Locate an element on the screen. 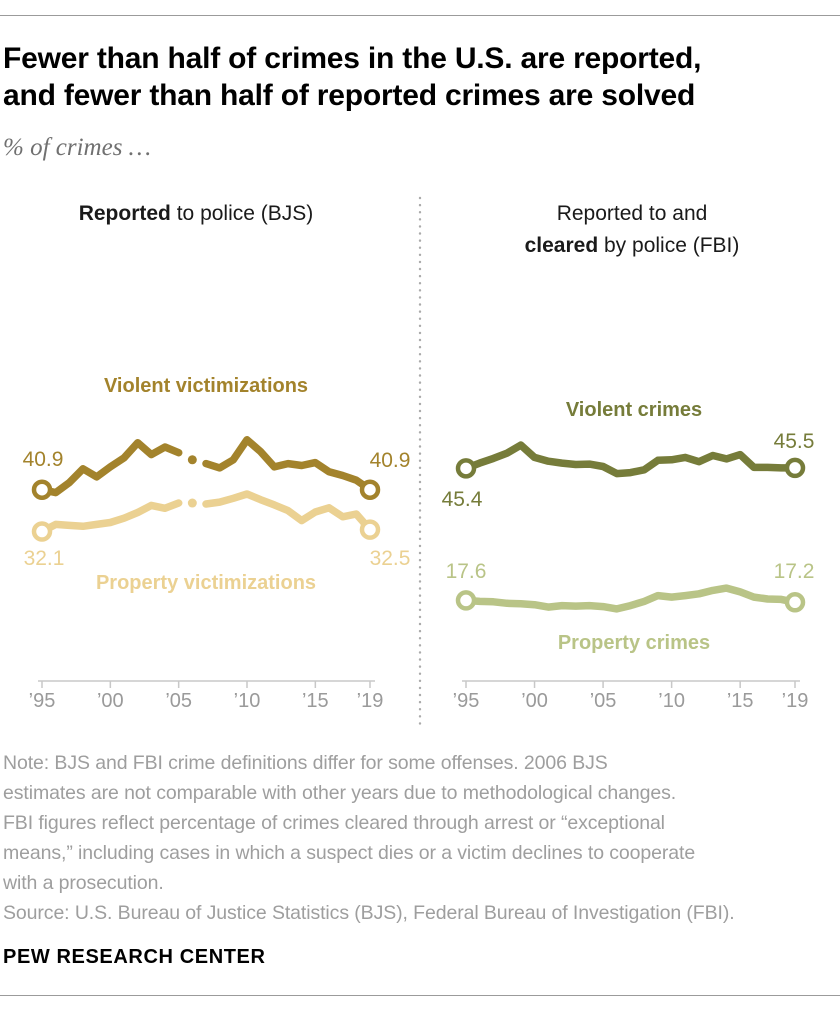 The image size is (840, 1012). first-value-label: 45.4 is located at coordinates (462, 499).